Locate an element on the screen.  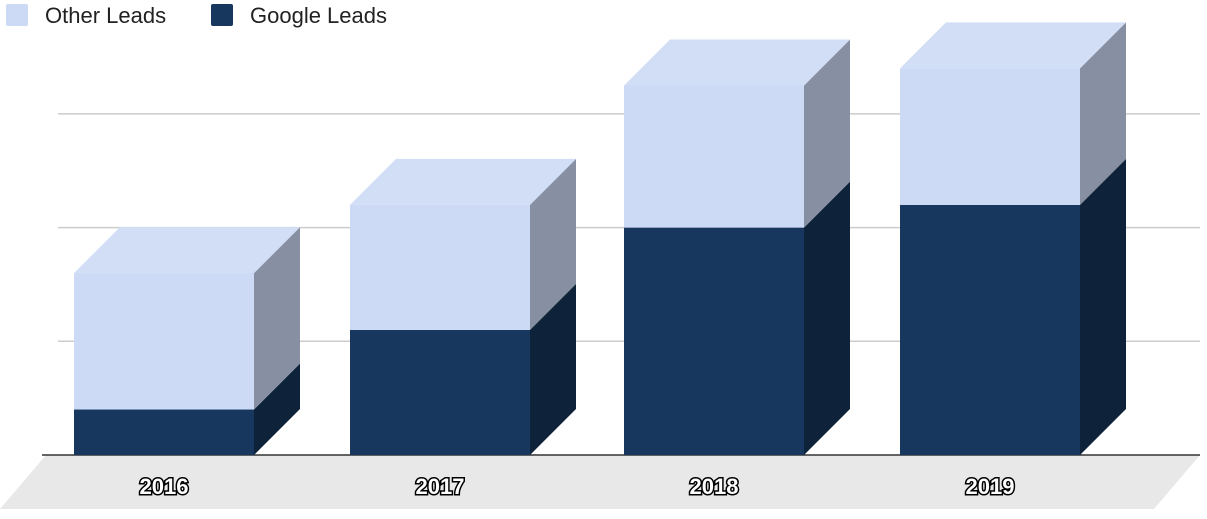
bar-segment-other-leads-2019 is located at coordinates (990, 136).